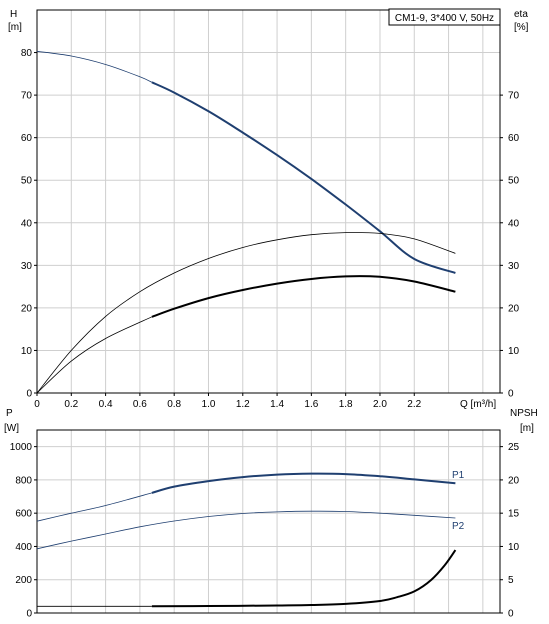 The height and width of the screenshot is (624, 549). Describe the element at coordinates (11, 428) in the screenshot. I see `power-axis-unit: [W]` at that location.